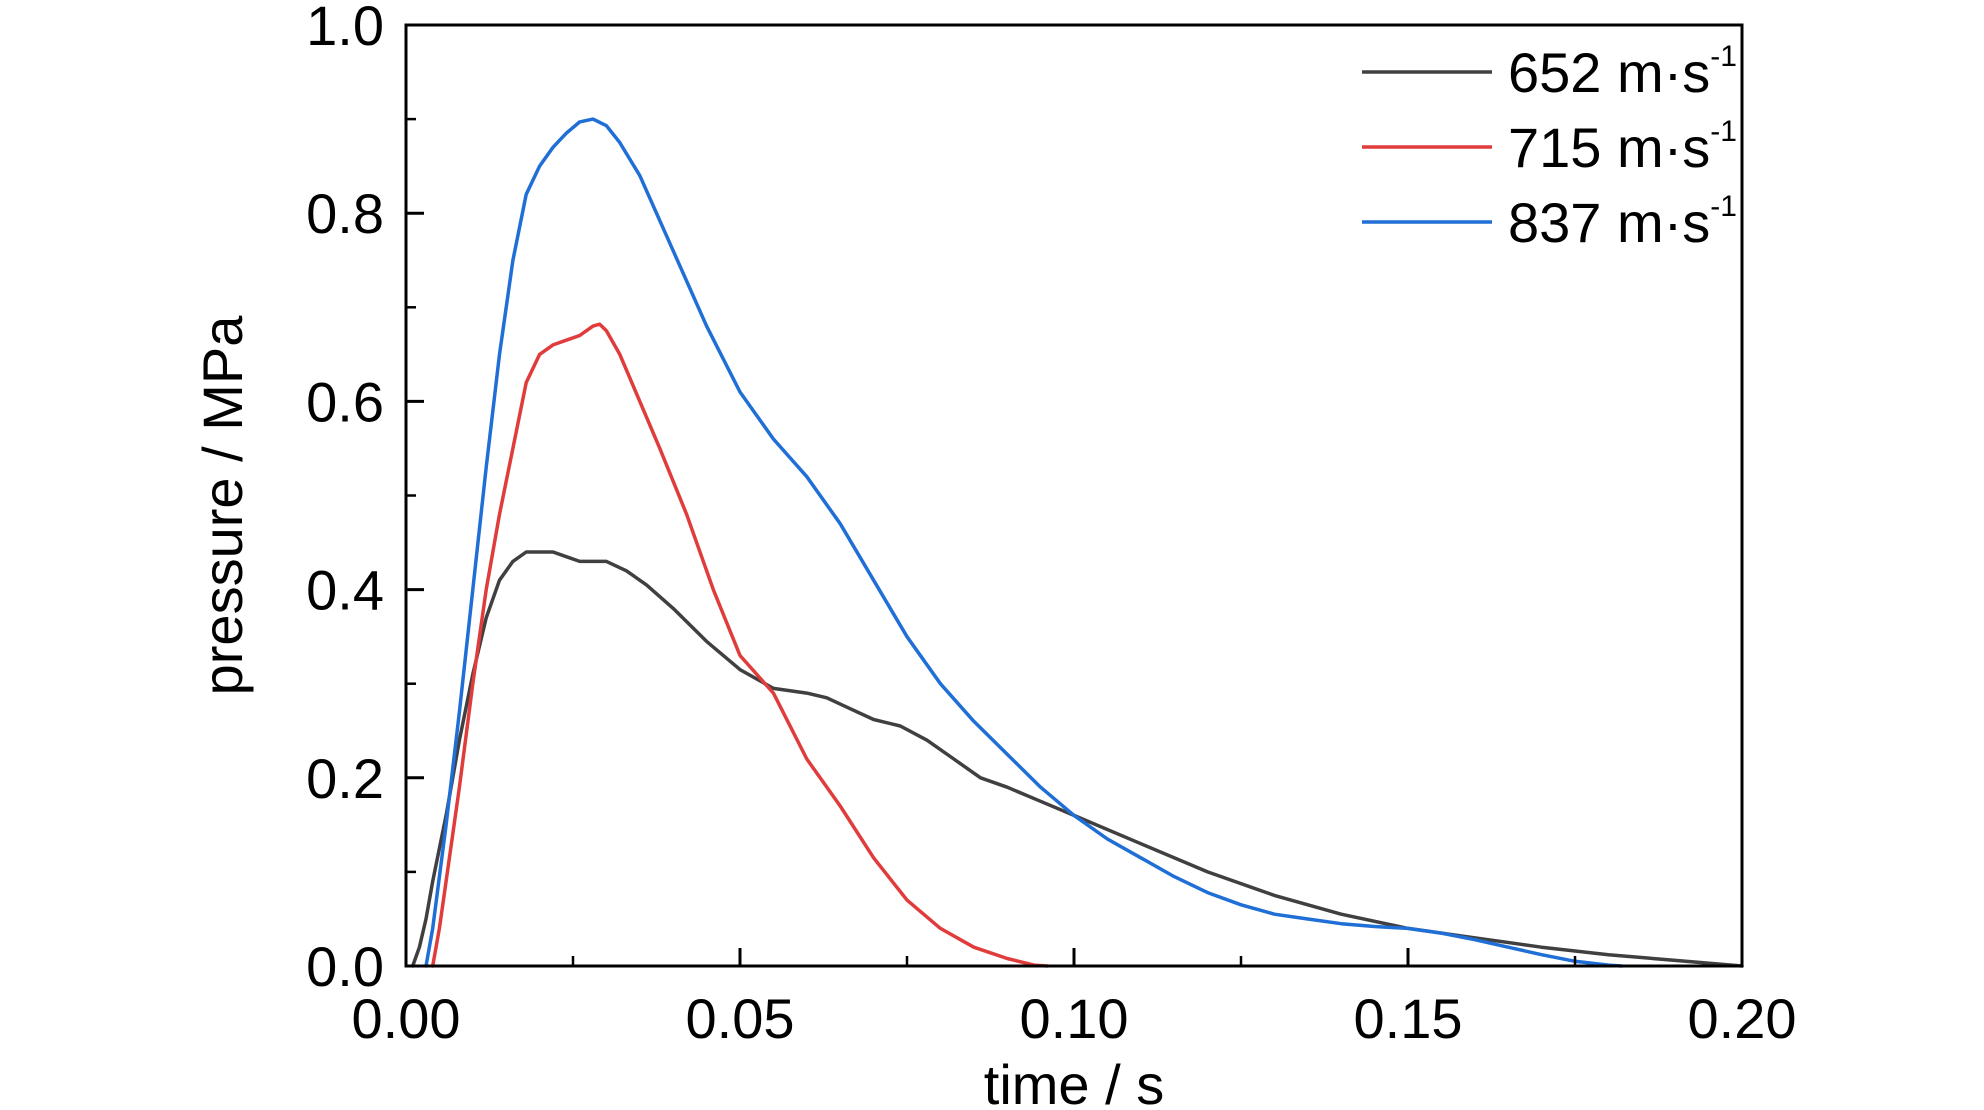 This screenshot has width=1984, height=1110. Describe the element at coordinates (406, 1018) in the screenshot. I see `x-tick-label: 0.00` at that location.